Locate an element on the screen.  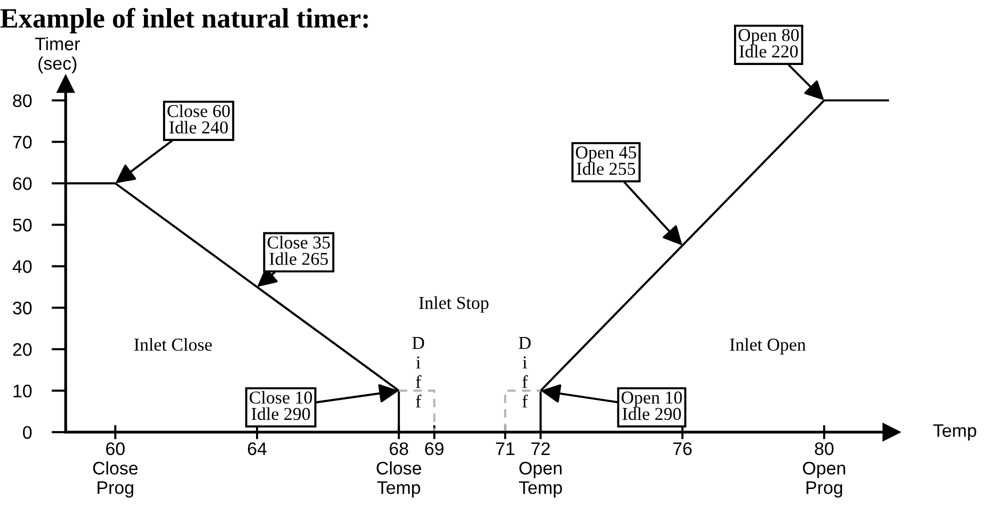
annotation: Open 10 Idle 290 is located at coordinates (652, 405).